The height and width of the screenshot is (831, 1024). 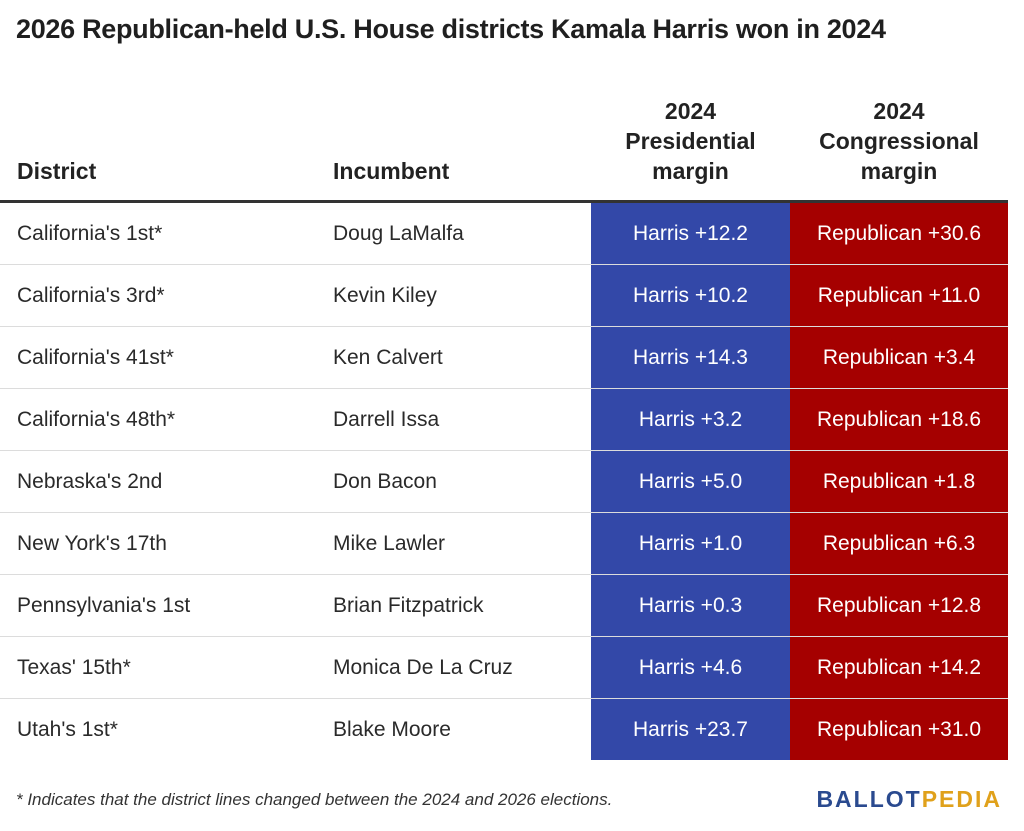 I want to click on congressional-margin-cell: Republican +30.6, so click(x=899, y=233).